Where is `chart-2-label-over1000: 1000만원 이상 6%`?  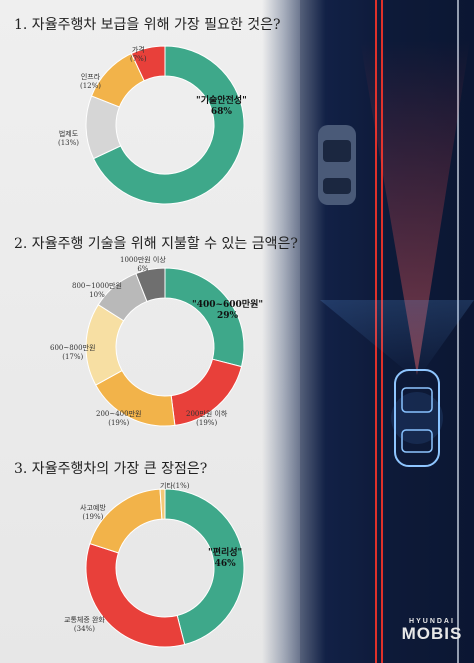
chart-2-label-over1000: 1000만원 이상 6% is located at coordinates (143, 265).